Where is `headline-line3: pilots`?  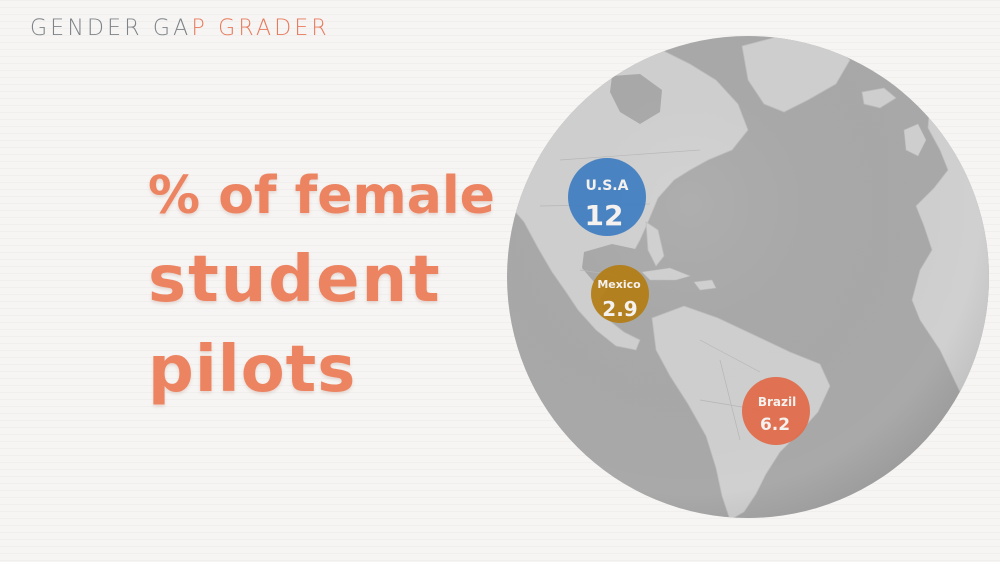
headline-line3: pilots is located at coordinates (252, 370).